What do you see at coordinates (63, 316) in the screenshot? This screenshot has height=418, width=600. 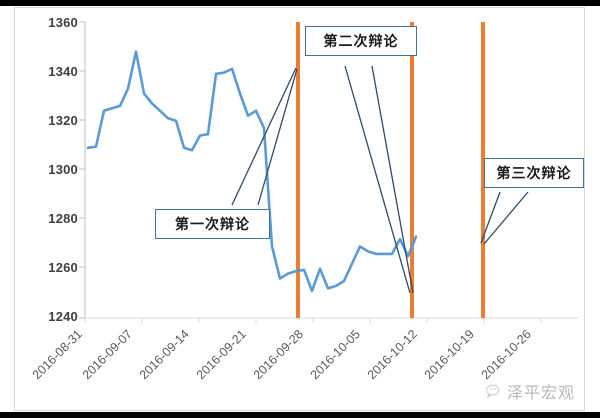 I see `y-axis-tick-1240: 1240` at bounding box center [63, 316].